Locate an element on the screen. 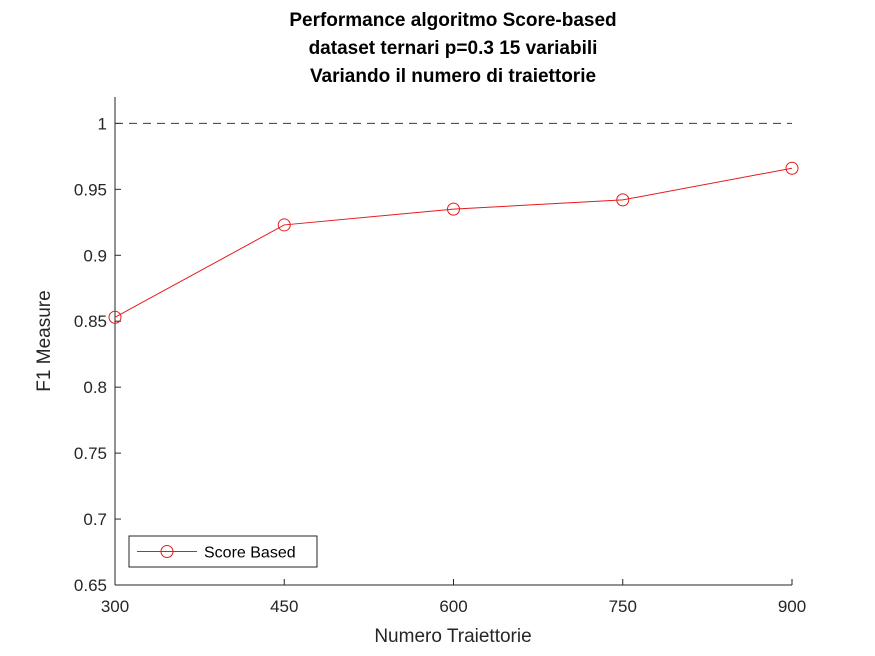 This screenshot has width=875, height=656. legend: Score Based is located at coordinates (223, 551).